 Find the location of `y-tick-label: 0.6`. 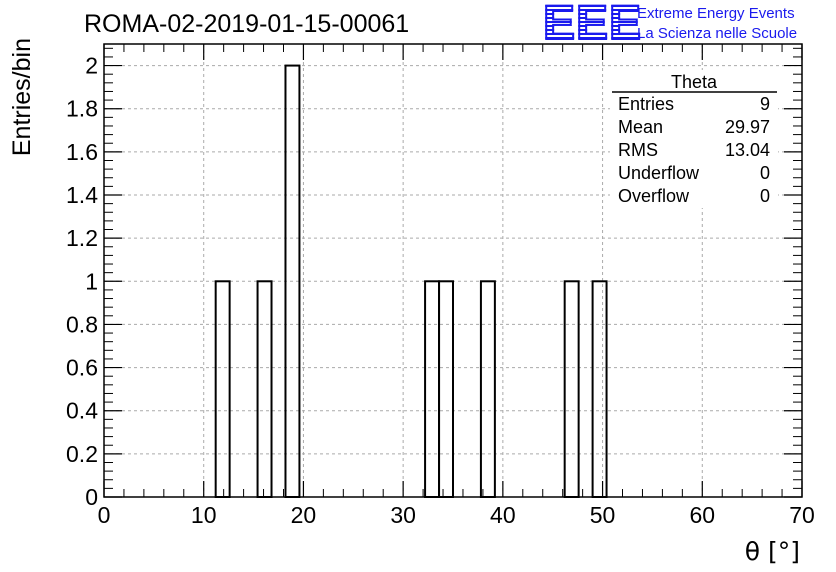

y-tick-label: 0.6 is located at coordinates (82, 368).